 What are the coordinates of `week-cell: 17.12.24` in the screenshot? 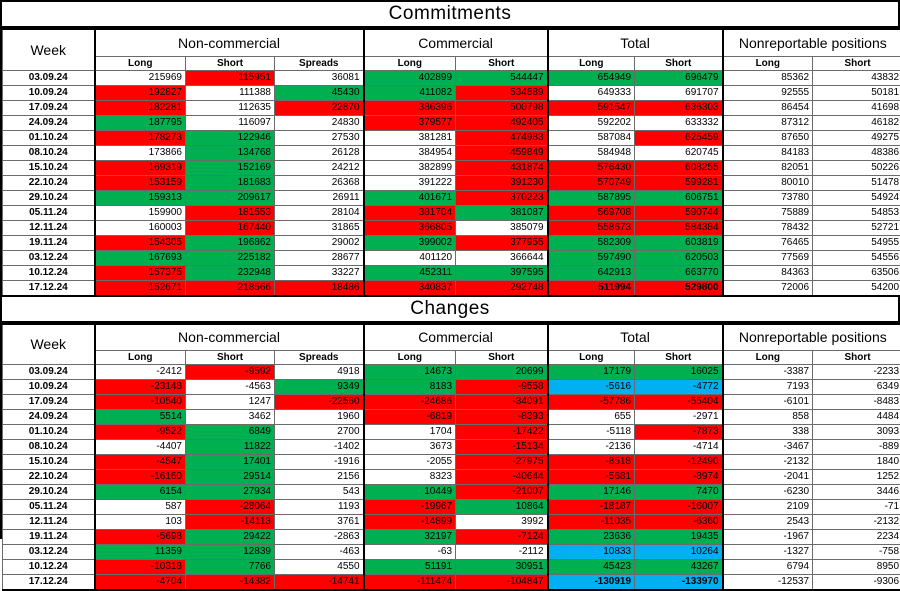 It's located at (49, 288).